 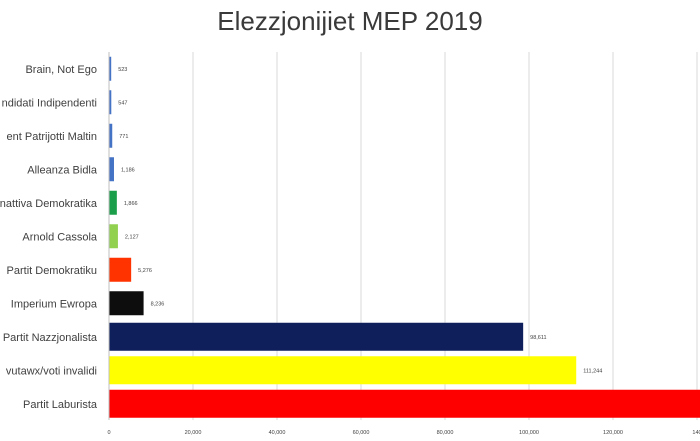 What do you see at coordinates (59, 237) in the screenshot?
I see `category-label: Arnold Cassola` at bounding box center [59, 237].